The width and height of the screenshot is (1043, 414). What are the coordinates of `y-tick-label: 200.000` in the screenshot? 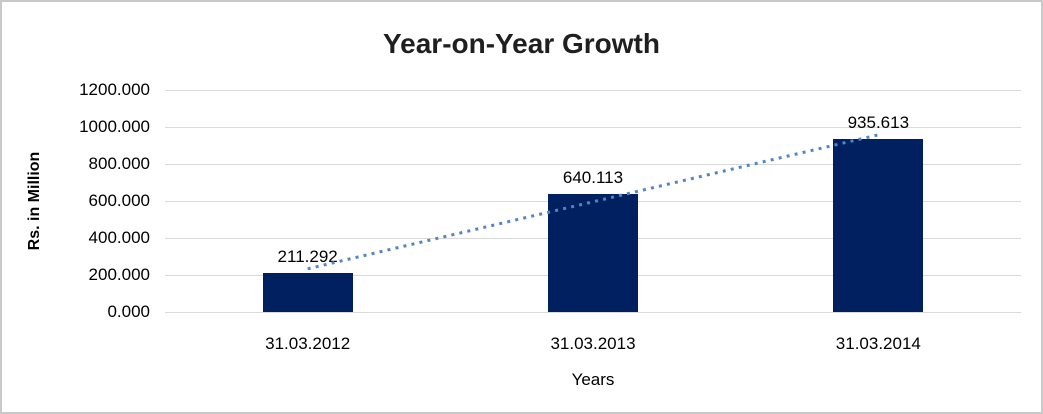 It's located at (119, 274).